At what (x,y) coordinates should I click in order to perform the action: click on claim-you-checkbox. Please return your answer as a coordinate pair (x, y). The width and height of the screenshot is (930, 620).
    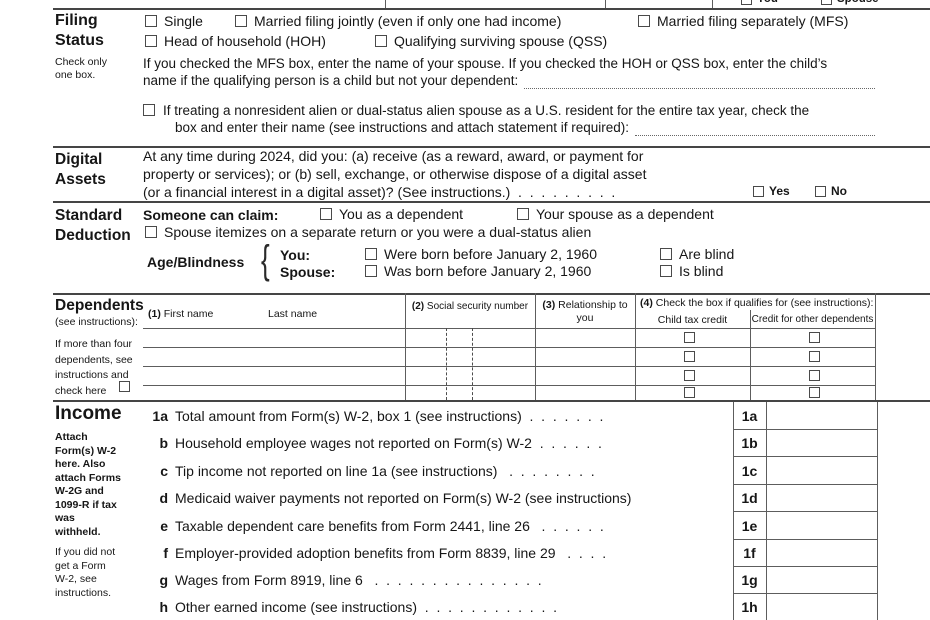
    Looking at the image, I should click on (326, 214).